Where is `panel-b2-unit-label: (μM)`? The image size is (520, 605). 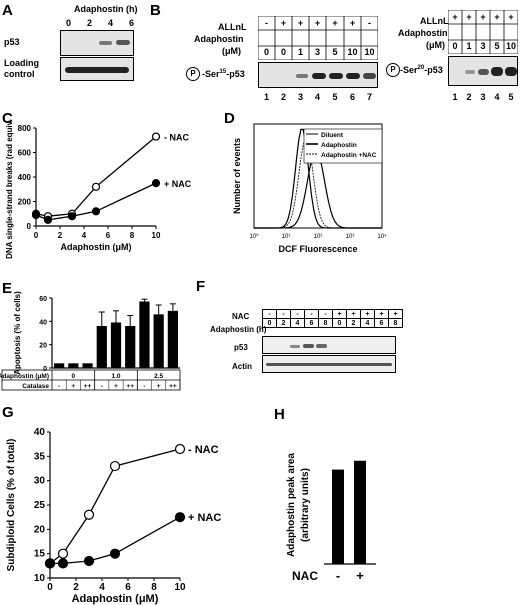
panel-b2-unit-label: (μM) is located at coordinates (435, 45).